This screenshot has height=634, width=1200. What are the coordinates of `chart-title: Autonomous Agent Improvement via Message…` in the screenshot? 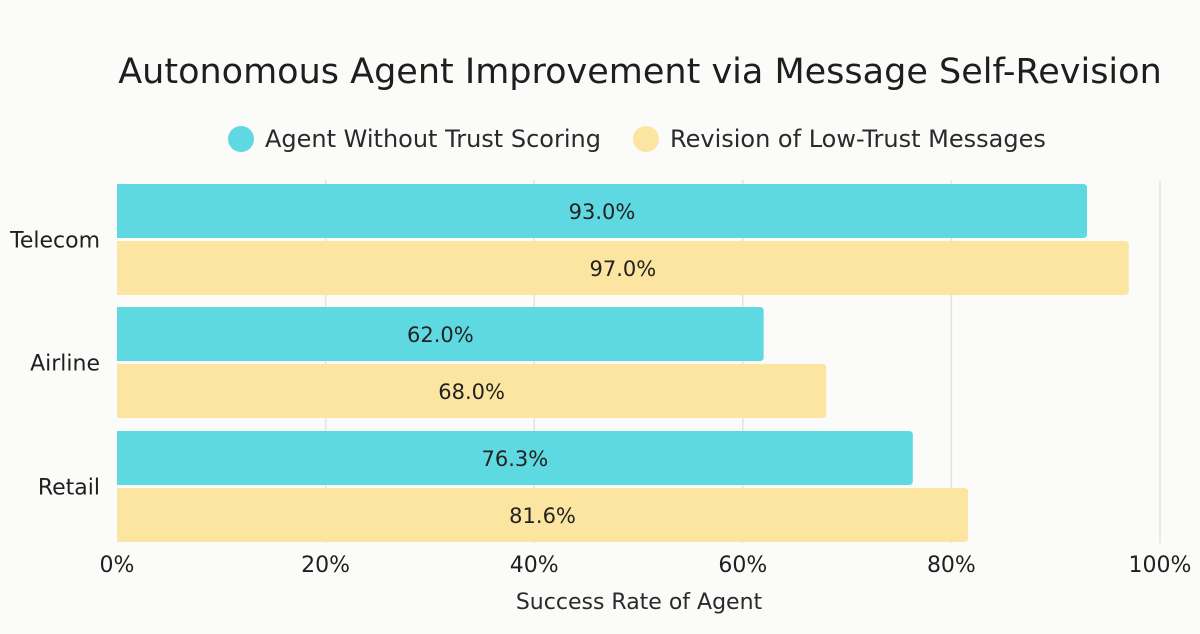 It's located at (640, 72).